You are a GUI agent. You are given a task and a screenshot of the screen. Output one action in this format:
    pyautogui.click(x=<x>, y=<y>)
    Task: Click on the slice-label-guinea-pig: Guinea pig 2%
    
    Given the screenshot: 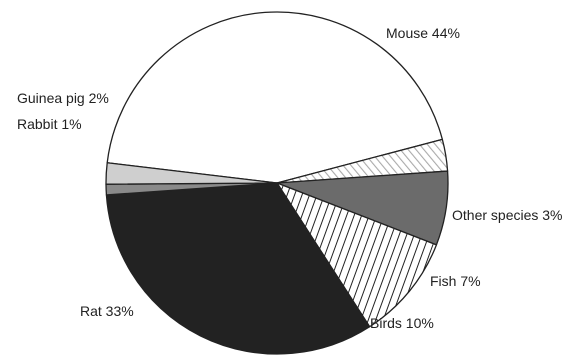 What is the action you would take?
    pyautogui.click(x=63, y=98)
    